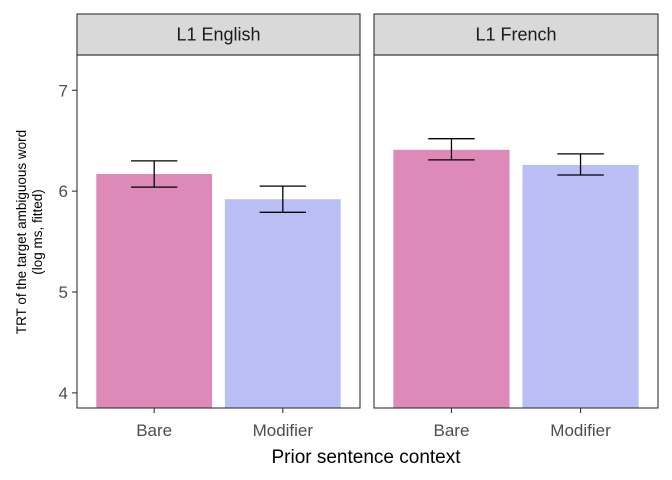  Describe the element at coordinates (63, 90) in the screenshot. I see `y-tick-label: 7` at that location.